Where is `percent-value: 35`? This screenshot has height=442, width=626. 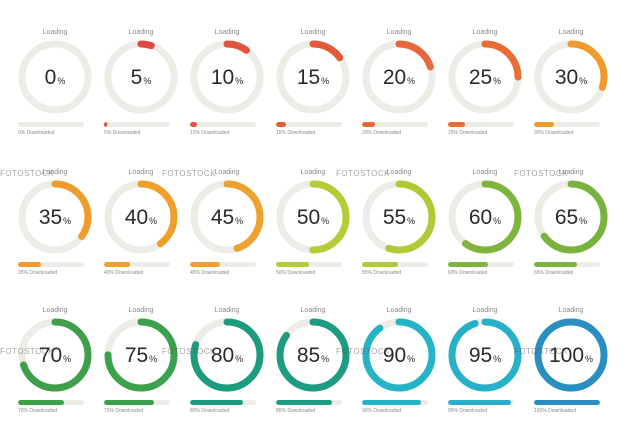
percent-value: 35 is located at coordinates (50, 217).